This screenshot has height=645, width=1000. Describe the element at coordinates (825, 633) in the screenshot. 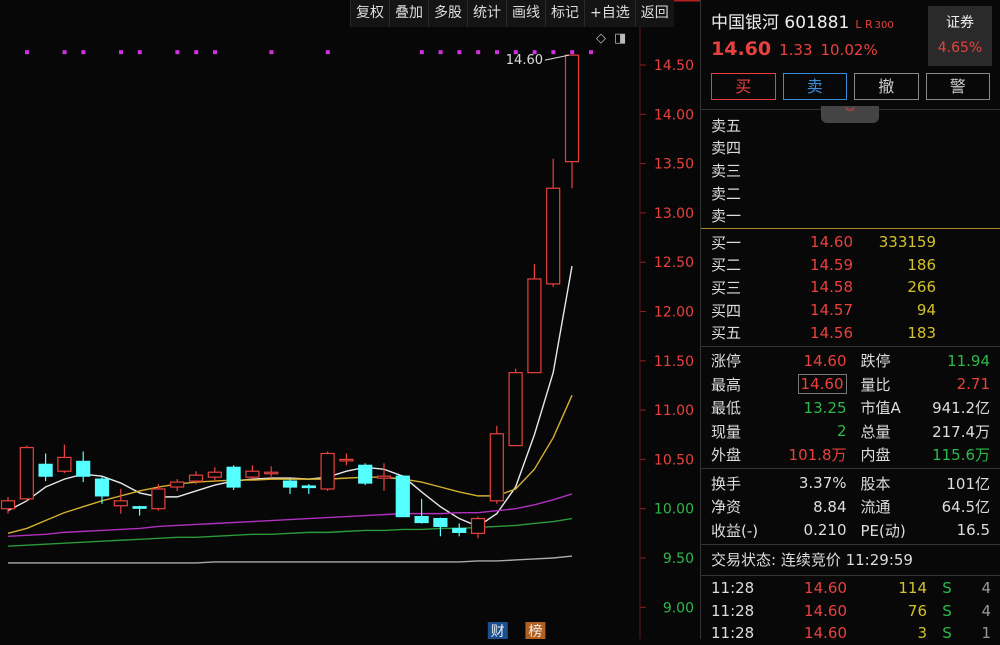

I see `tick-p: 14.60` at that location.